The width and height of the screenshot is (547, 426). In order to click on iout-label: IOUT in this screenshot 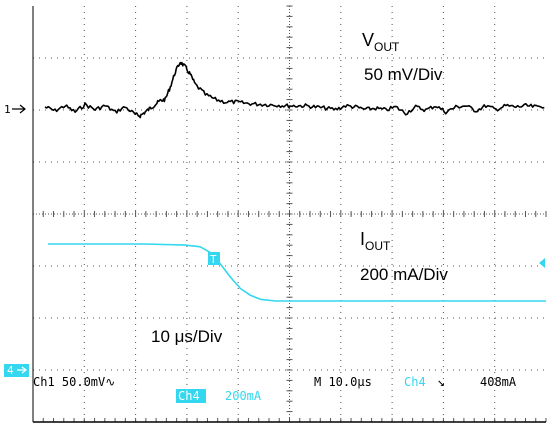, I will do `click(375, 241)`.